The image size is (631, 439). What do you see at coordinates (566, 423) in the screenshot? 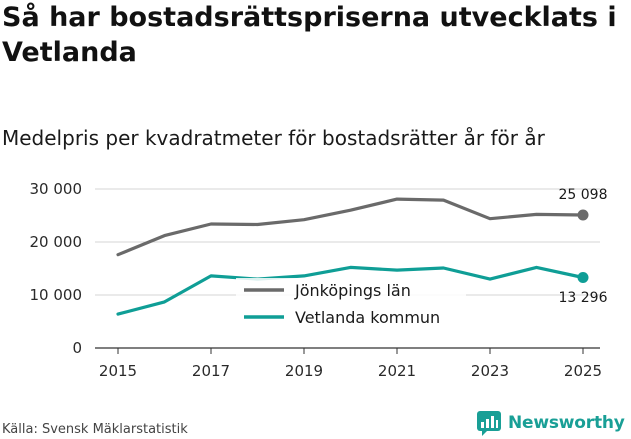
I see `brand-name: Newsworthy` at bounding box center [566, 423].